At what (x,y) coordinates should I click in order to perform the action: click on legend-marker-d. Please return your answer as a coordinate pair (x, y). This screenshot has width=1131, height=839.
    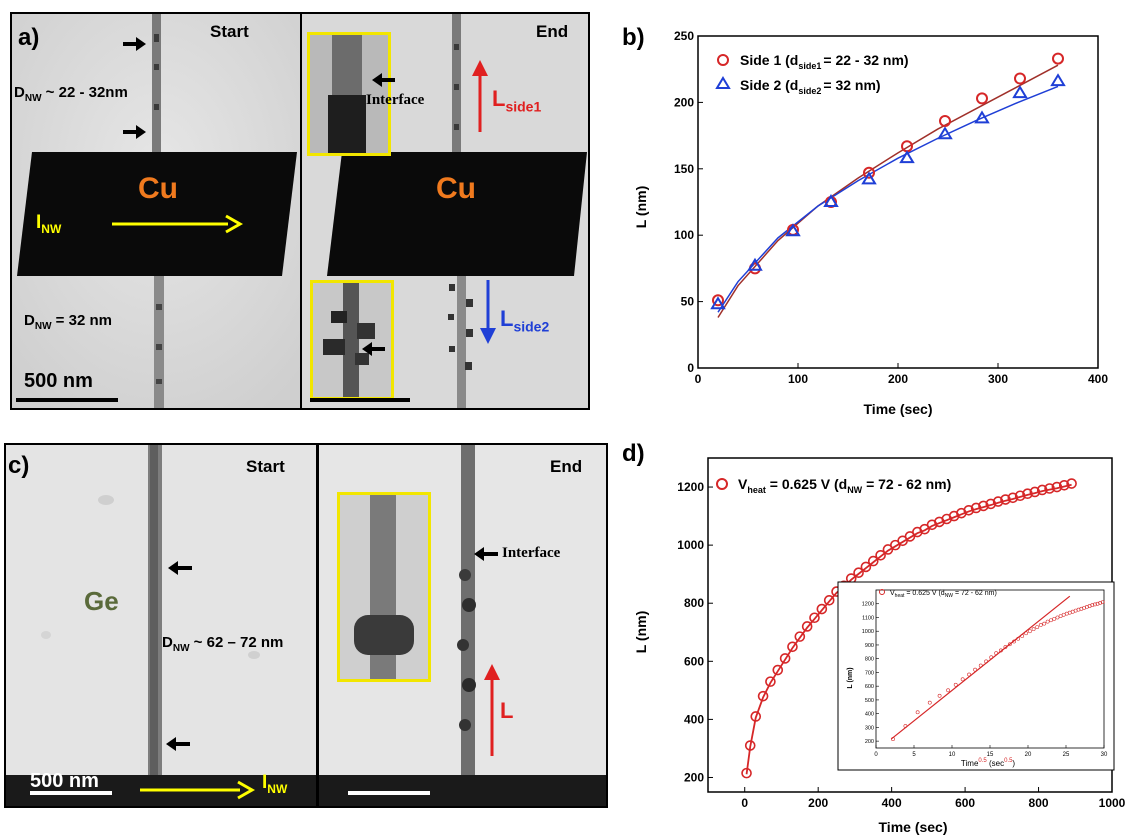
    Looking at the image, I should click on (722, 484).